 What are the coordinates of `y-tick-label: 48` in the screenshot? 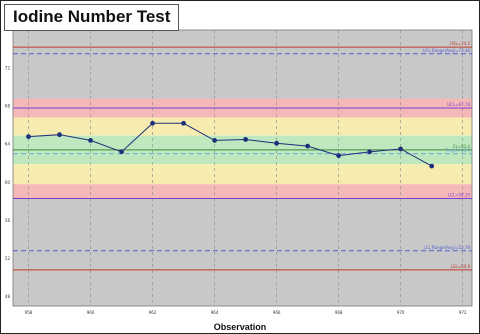 It's located at (8, 296).